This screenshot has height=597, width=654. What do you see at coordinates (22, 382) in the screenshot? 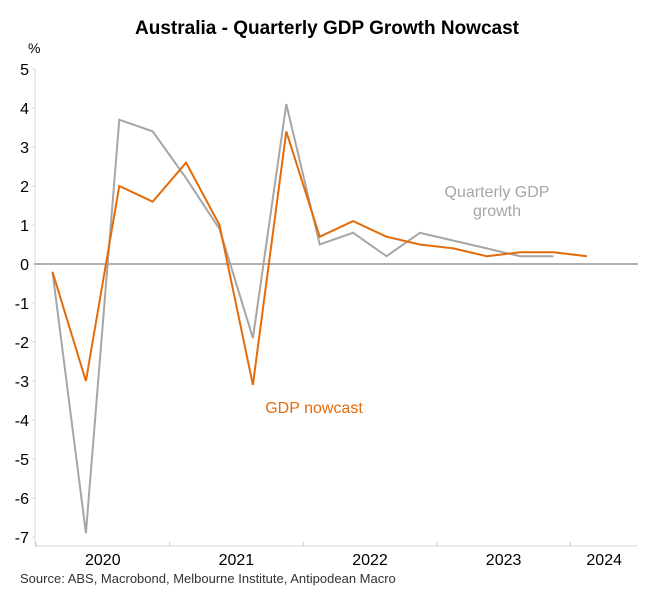
I see `y-tick-label: -3` at bounding box center [22, 382].